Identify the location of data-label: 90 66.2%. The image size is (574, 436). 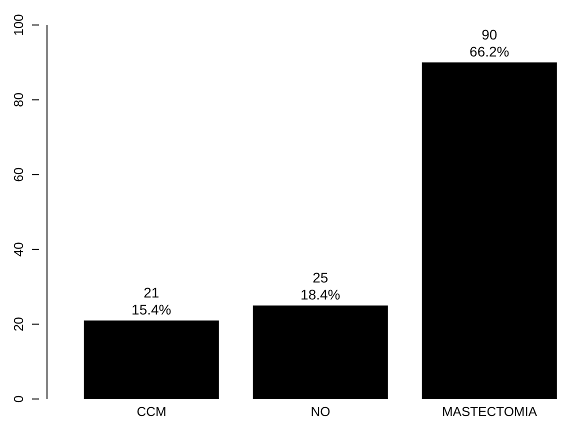
(490, 43).